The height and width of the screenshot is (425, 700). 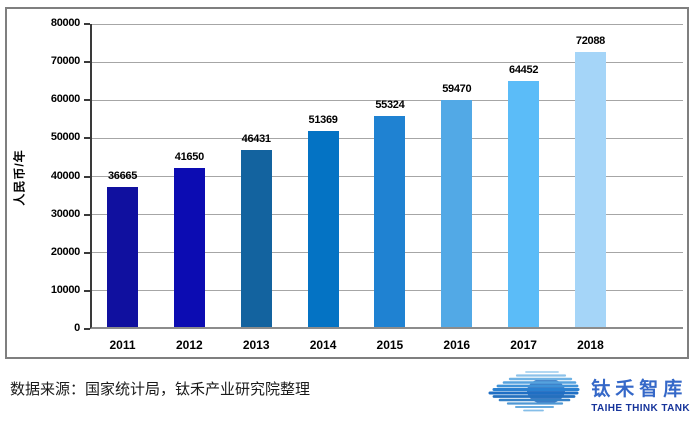 What do you see at coordinates (390, 221) in the screenshot?
I see `bar-2015` at bounding box center [390, 221].